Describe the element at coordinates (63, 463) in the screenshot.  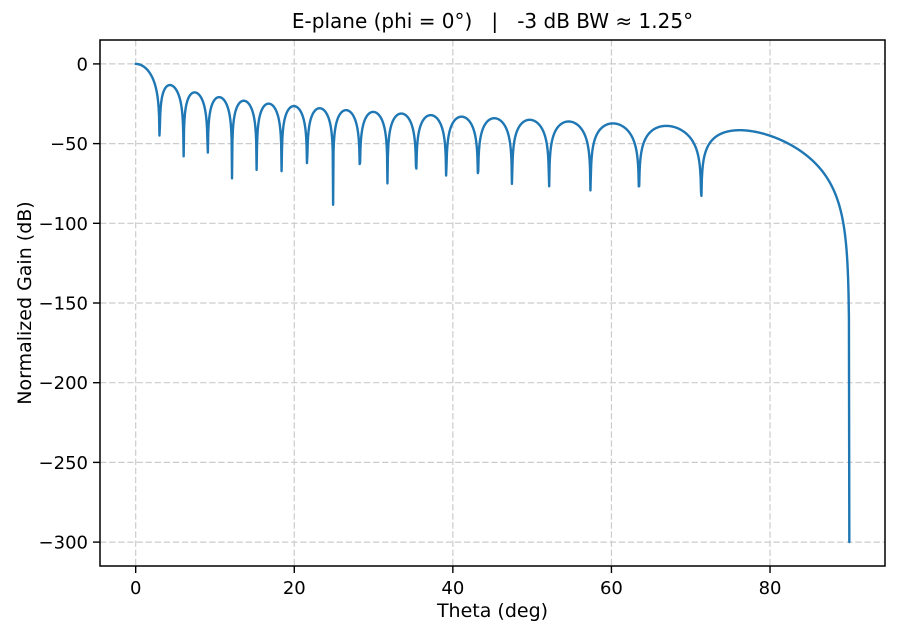
I see `y-tick-label: −250` at that location.